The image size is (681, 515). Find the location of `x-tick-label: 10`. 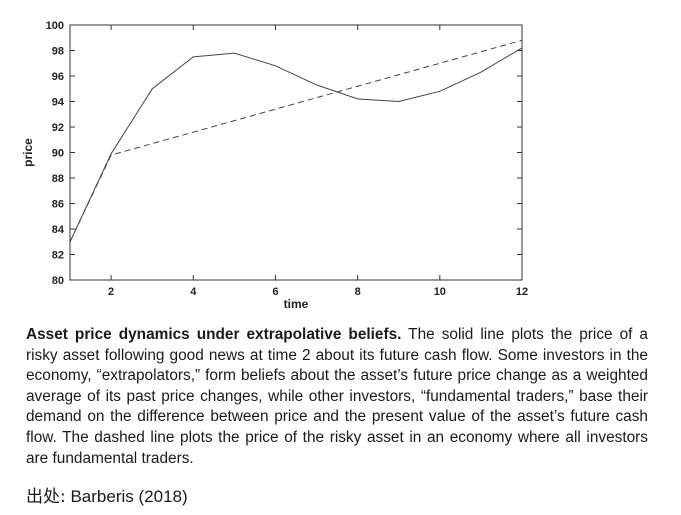

x-tick-label: 10 is located at coordinates (440, 292).